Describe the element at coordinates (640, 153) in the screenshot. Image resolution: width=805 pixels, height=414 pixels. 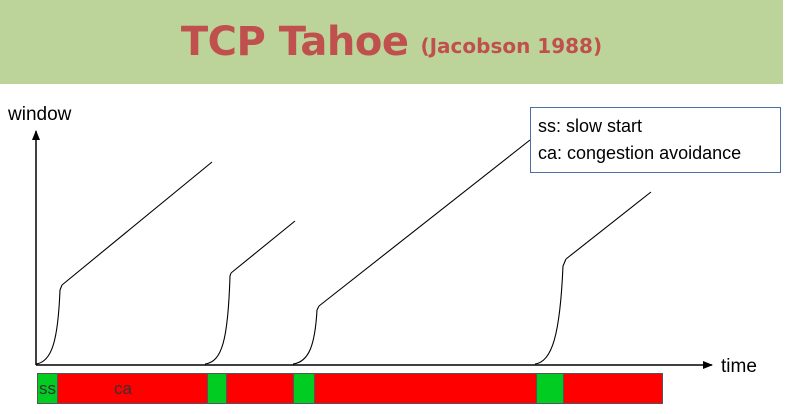
I see `legend-entry-ca: ca: congestion avoidance` at that location.